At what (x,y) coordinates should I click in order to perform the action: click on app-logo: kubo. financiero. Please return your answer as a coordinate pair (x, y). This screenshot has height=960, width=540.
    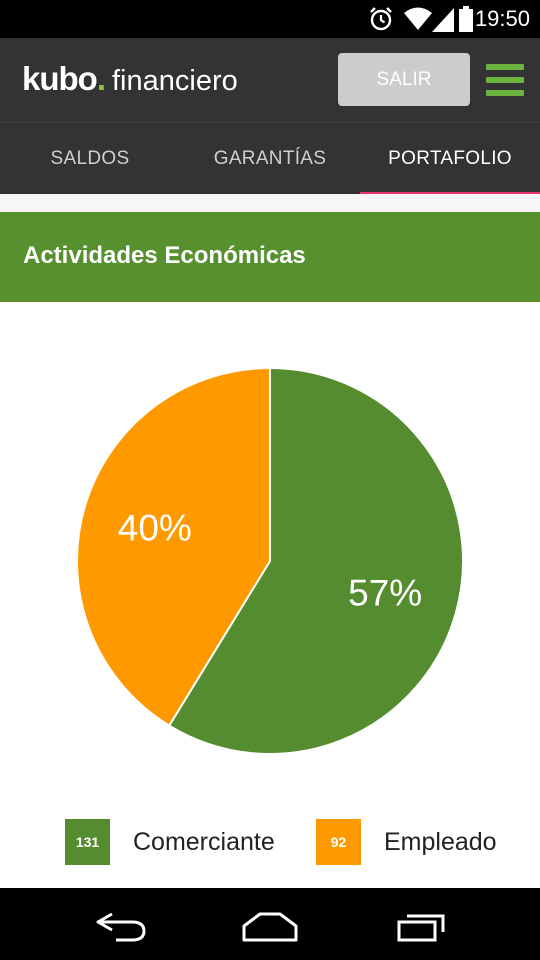
    Looking at the image, I should click on (130, 79).